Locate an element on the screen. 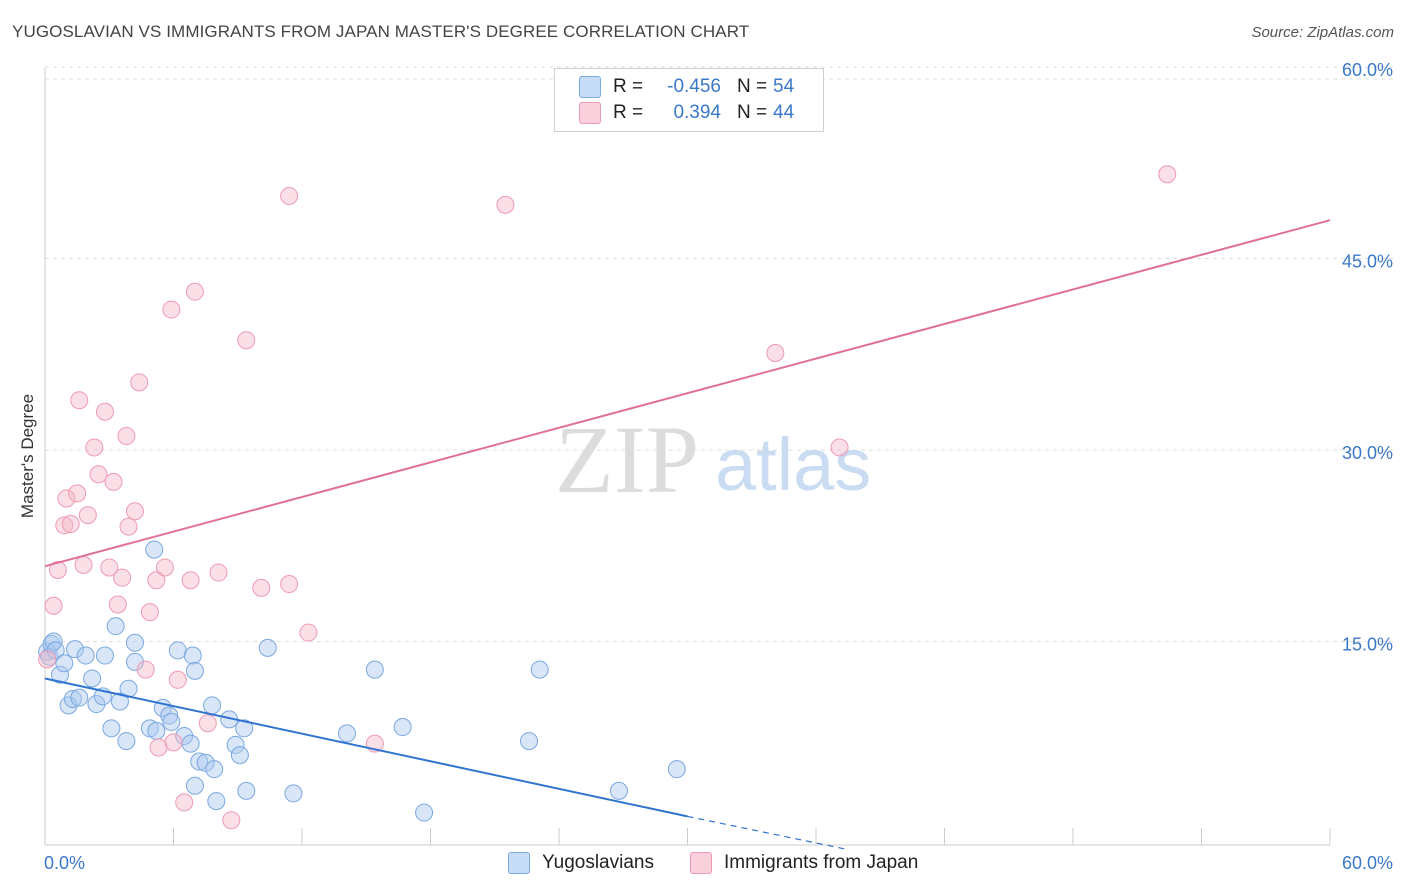 Image resolution: width=1406 pixels, height=892 pixels. legend-label: Immigrants from Japan is located at coordinates (821, 862).